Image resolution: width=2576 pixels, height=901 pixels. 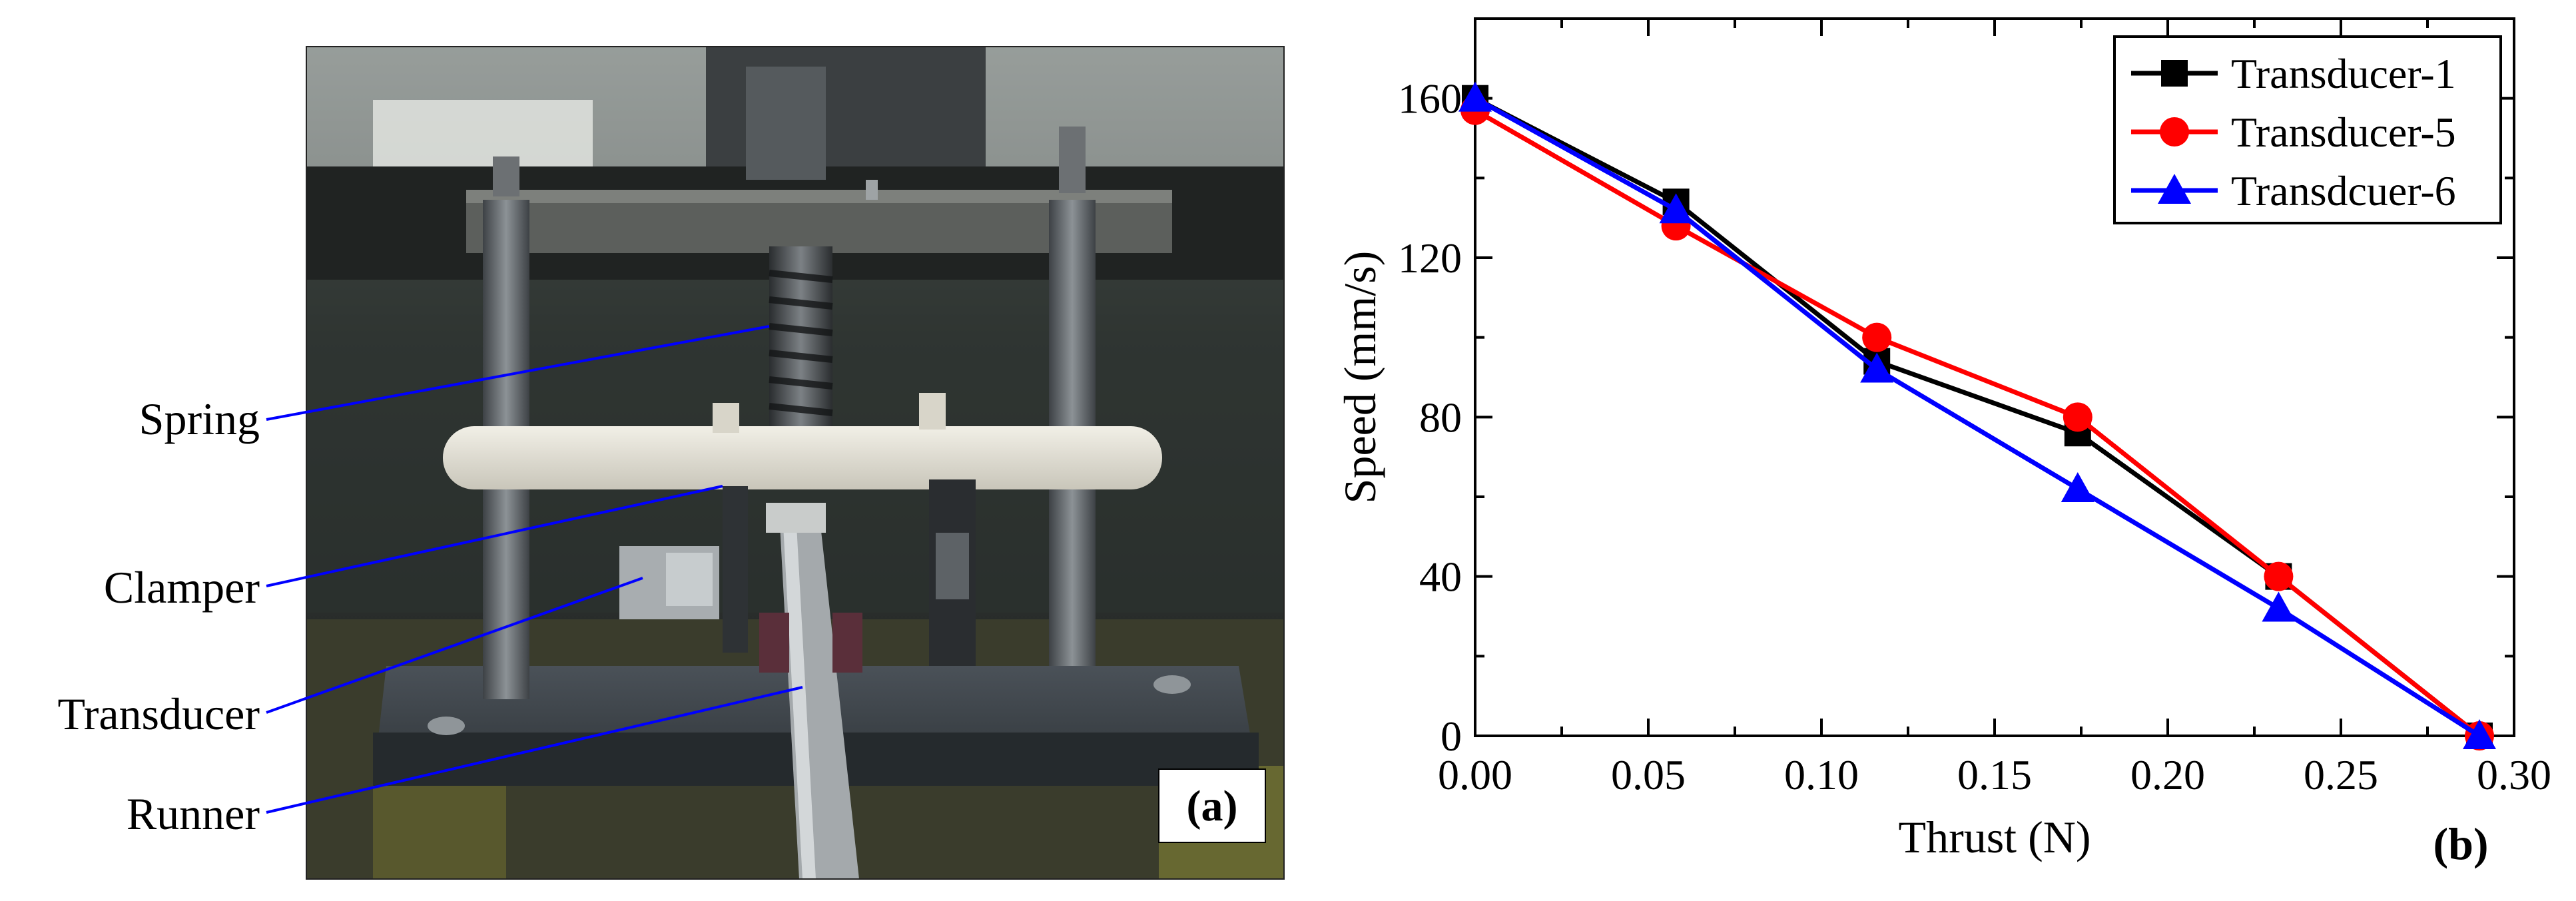 I want to click on clamper-callout-line, so click(x=494, y=536).